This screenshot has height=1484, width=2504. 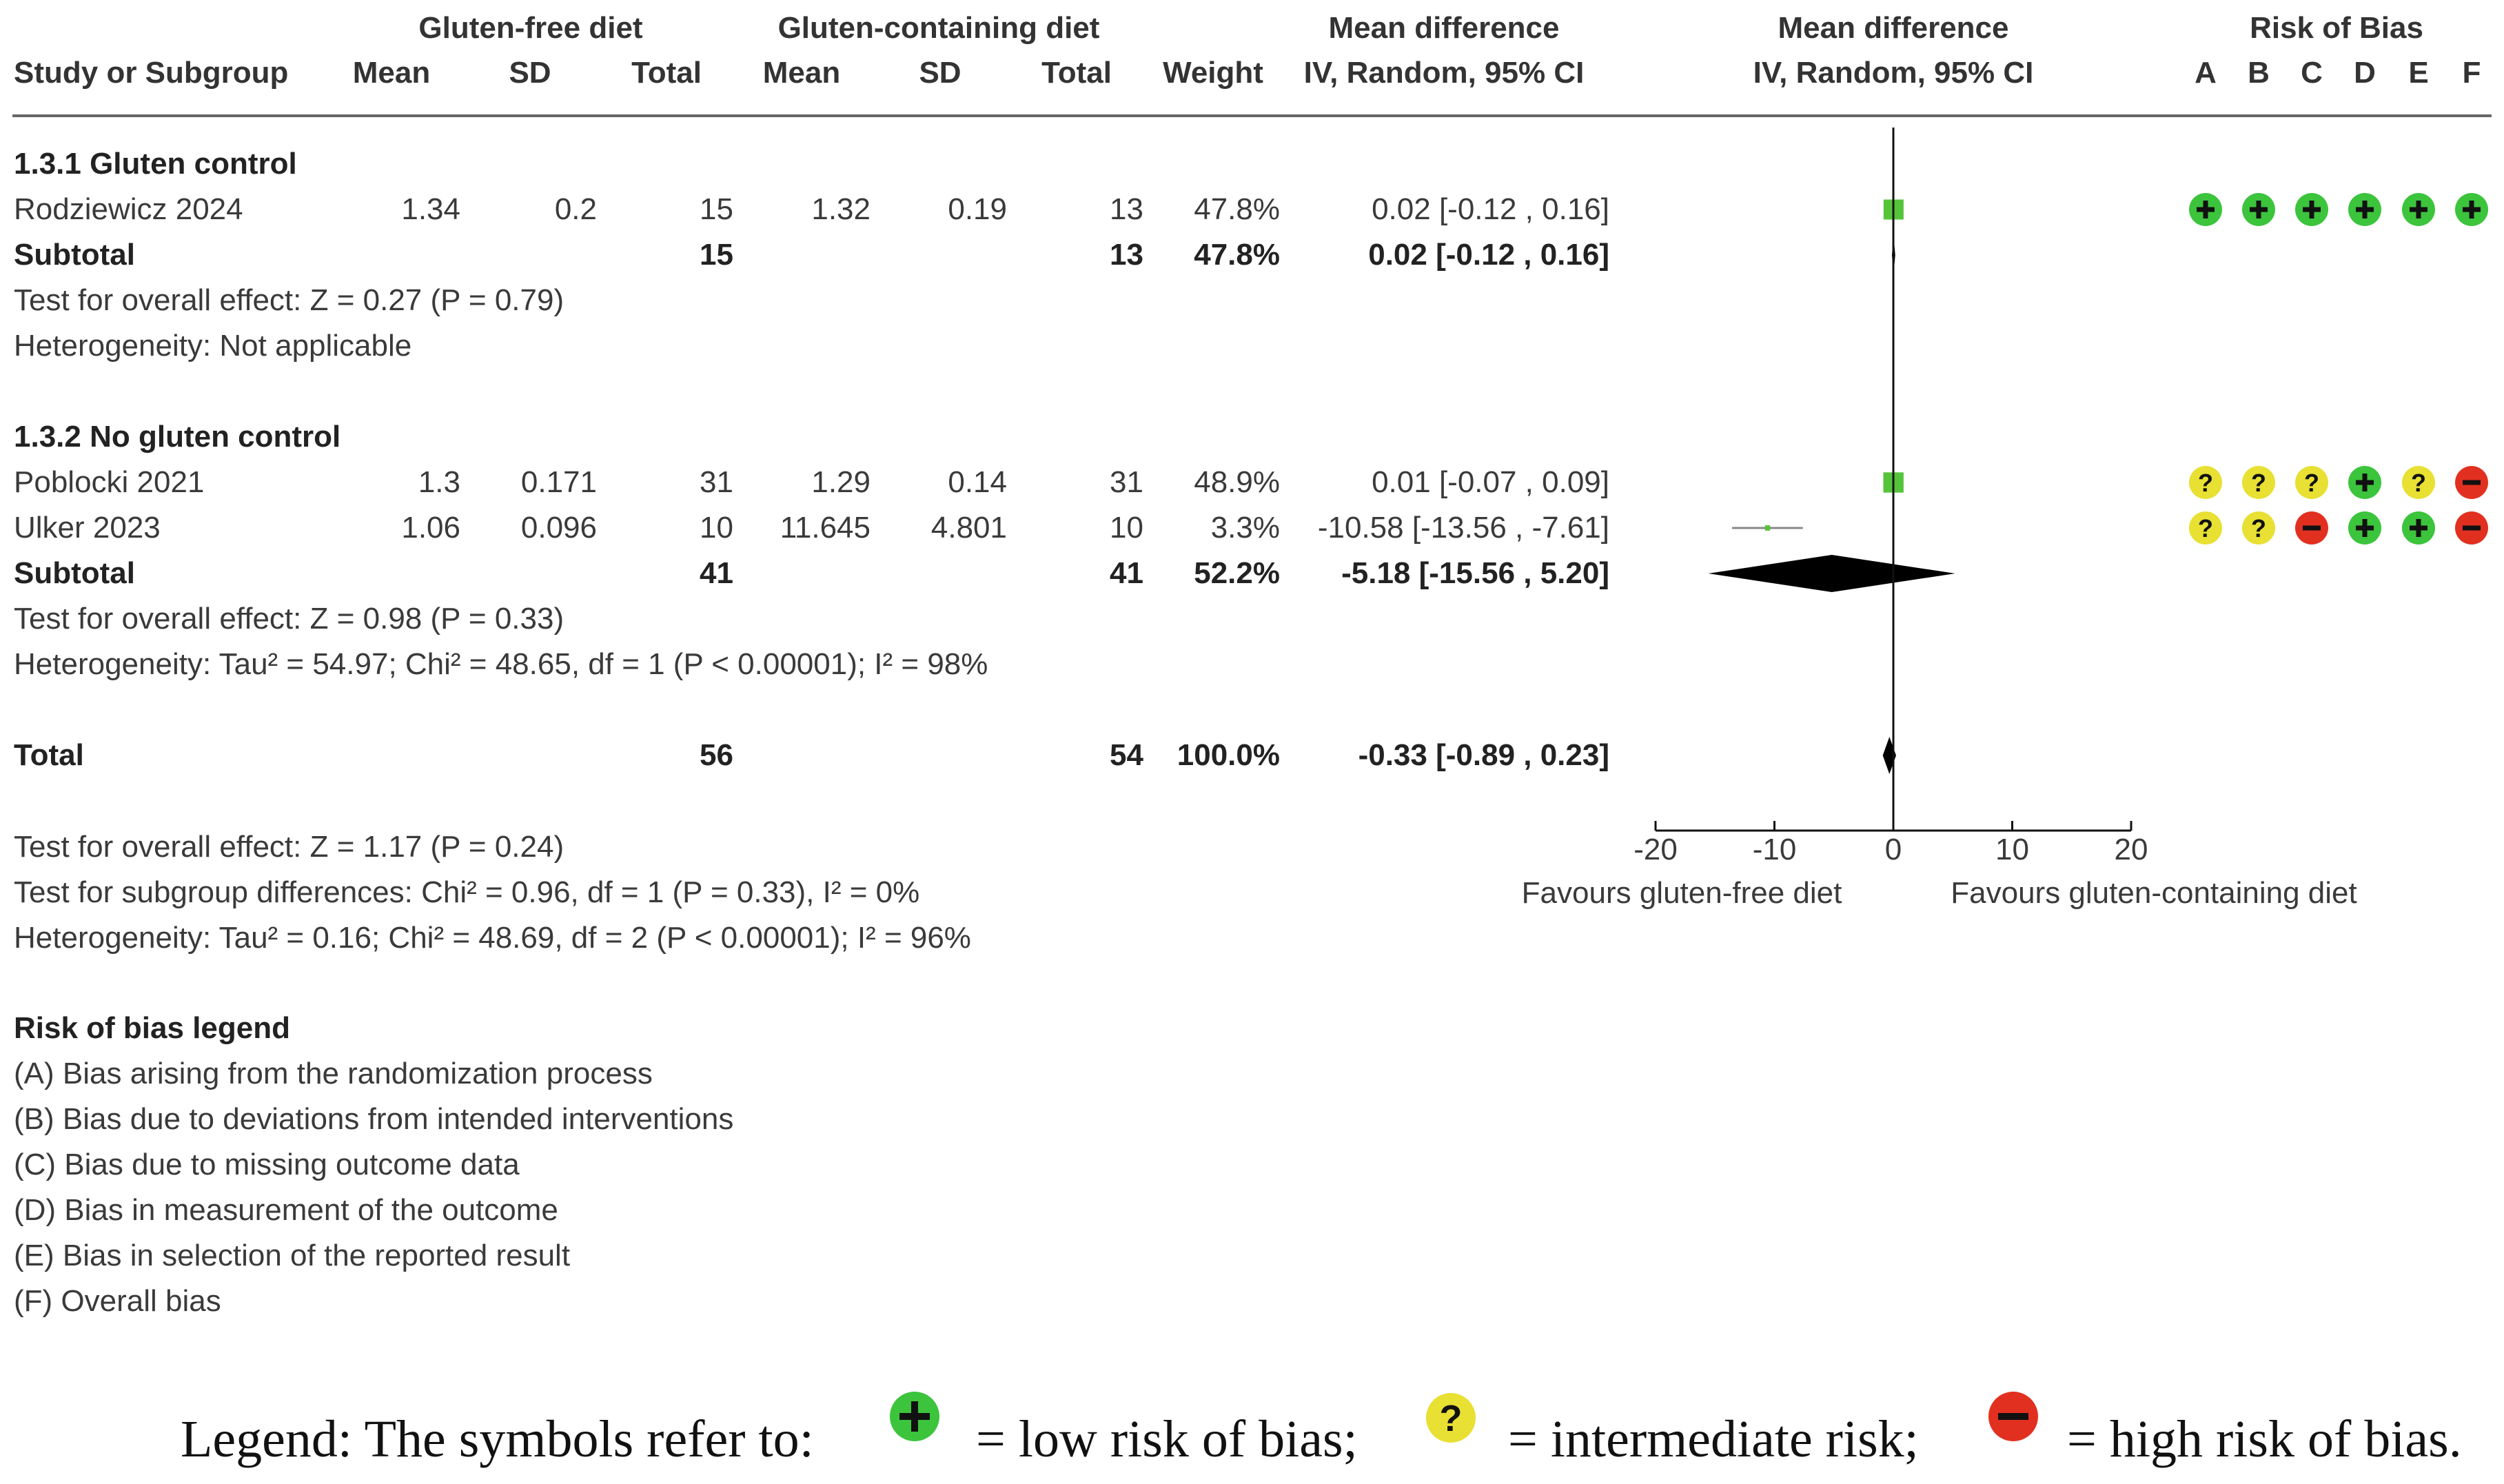 I want to click on total-c: 10, so click(x=1126, y=528).